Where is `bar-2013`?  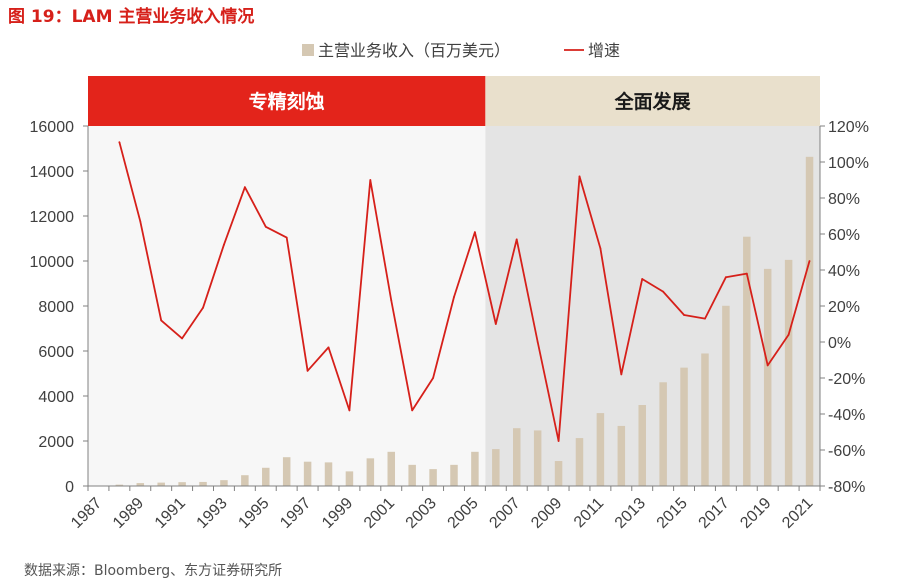 bar-2013 is located at coordinates (642, 445).